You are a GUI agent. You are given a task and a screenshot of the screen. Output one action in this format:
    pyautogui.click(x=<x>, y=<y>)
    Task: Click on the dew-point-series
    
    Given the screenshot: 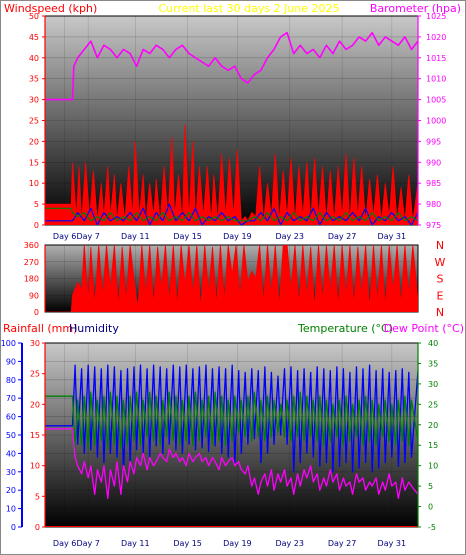 What is the action you would take?
    pyautogui.click(x=231, y=464)
    